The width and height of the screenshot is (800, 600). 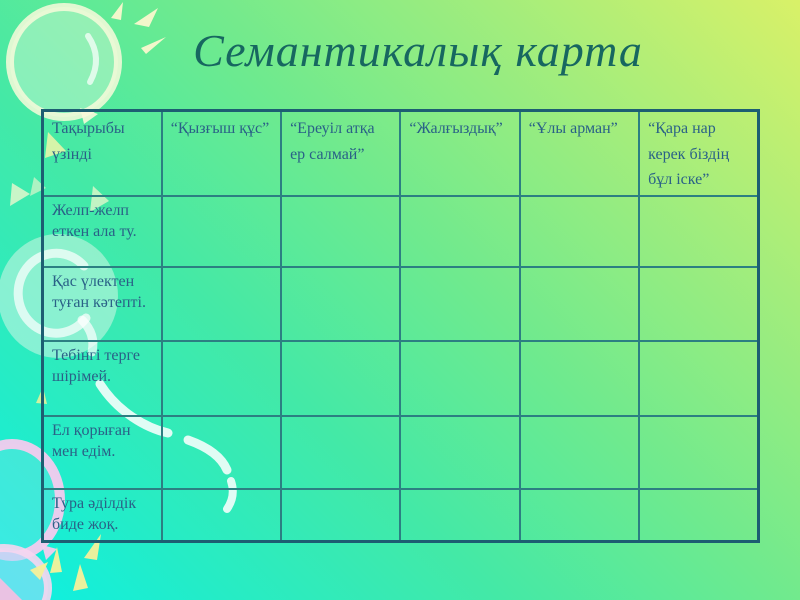 What do you see at coordinates (102, 153) in the screenshot?
I see `column-header-topic: Тақырыбы үзінді` at bounding box center [102, 153].